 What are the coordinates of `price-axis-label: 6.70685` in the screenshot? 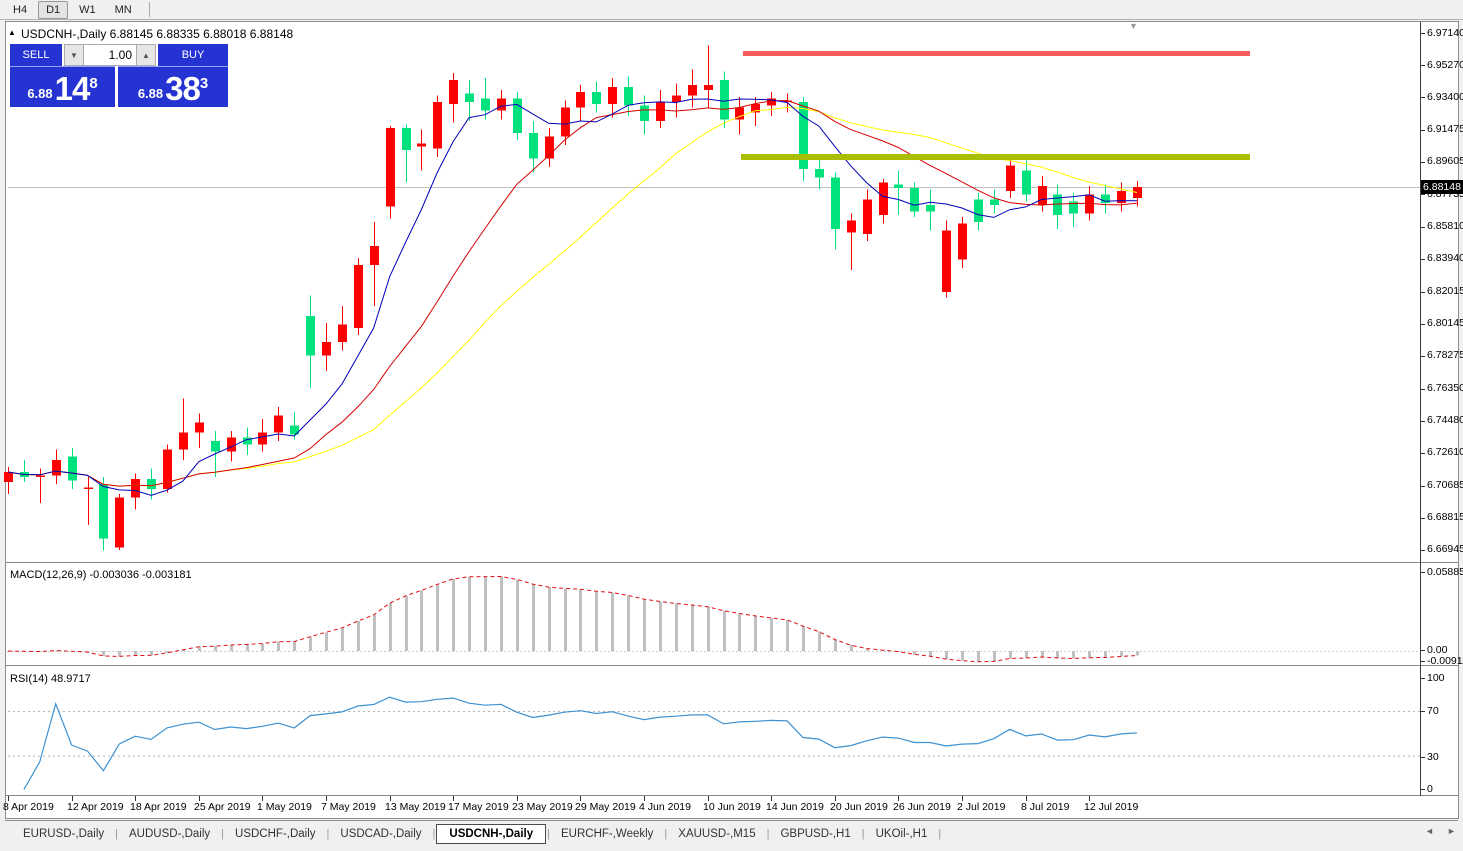 It's located at (1445, 485).